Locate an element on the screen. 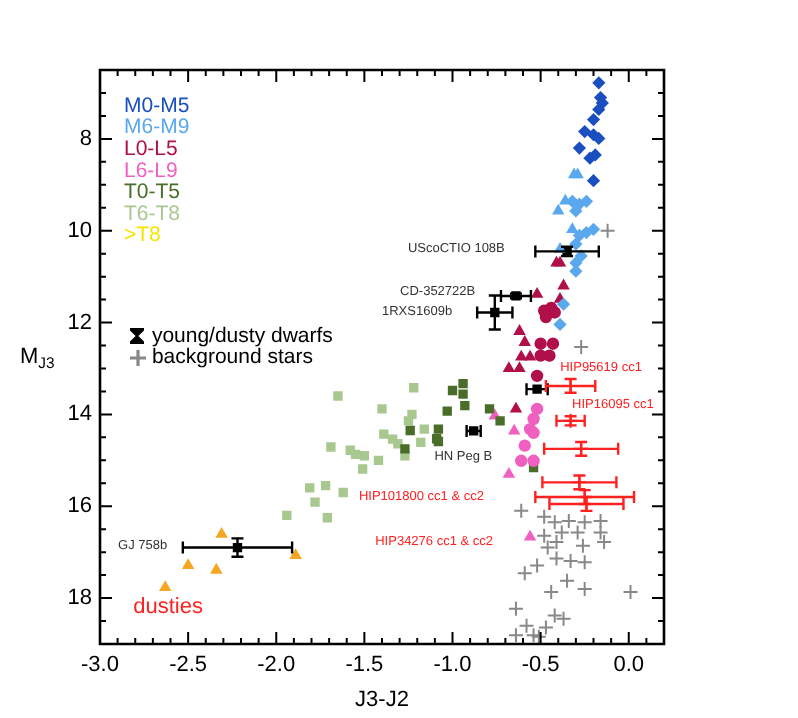 The width and height of the screenshot is (798, 718). x-tick-label: -2.5 is located at coordinates (188, 665).